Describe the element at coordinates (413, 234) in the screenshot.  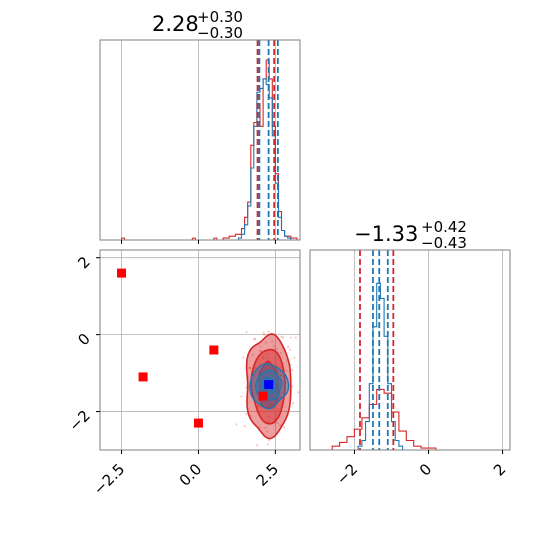
I see `histogram-p2-title: −1.33 +0.42 −0.43` at that location.